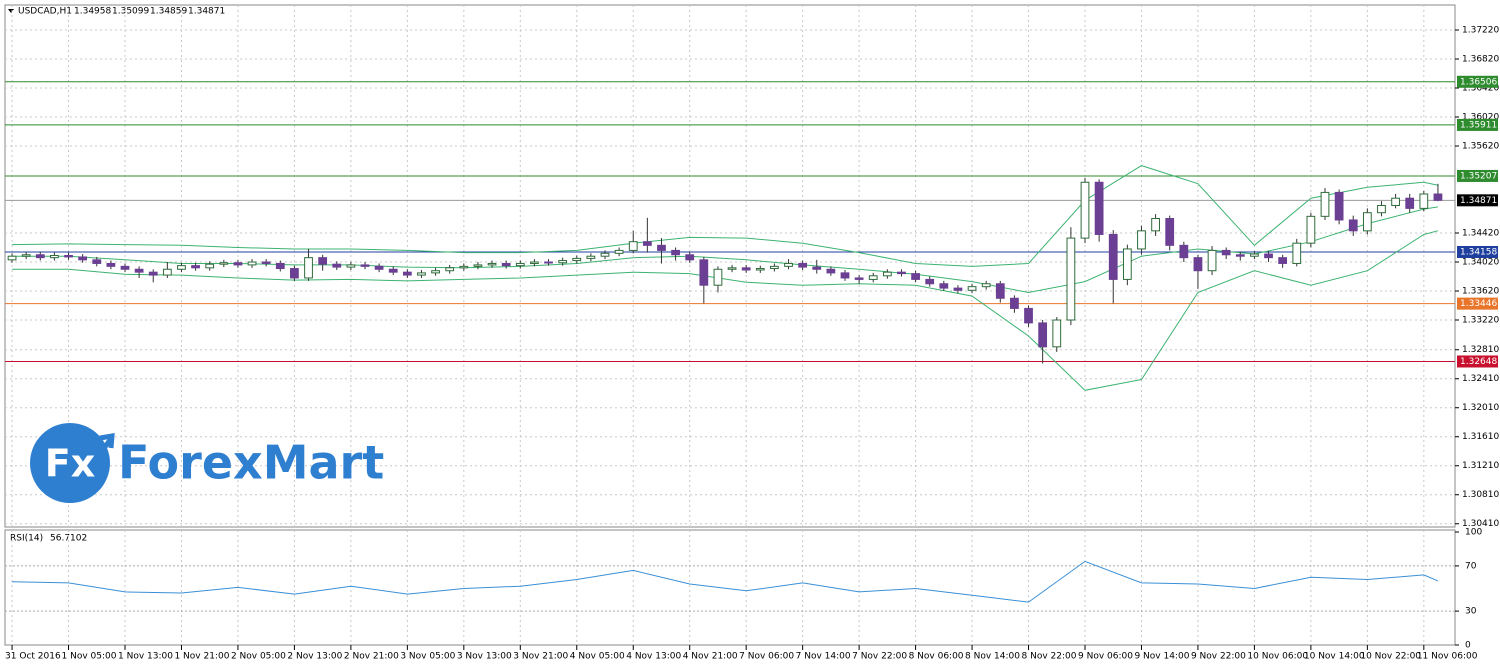  What do you see at coordinates (1480, 466) in the screenshot?
I see `y-tick-label: 1.31210` at bounding box center [1480, 466].